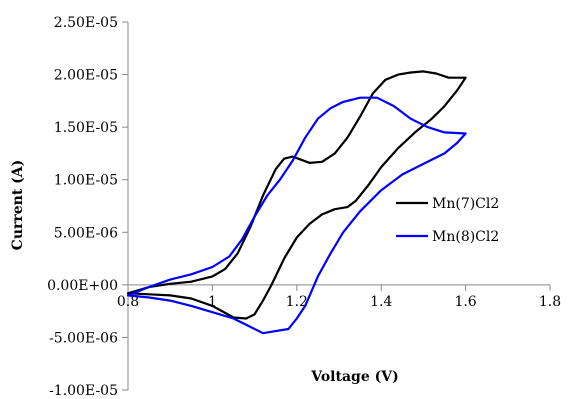  What do you see at coordinates (354, 377) in the screenshot?
I see `x-axis-title: Voltage (V)` at bounding box center [354, 377].